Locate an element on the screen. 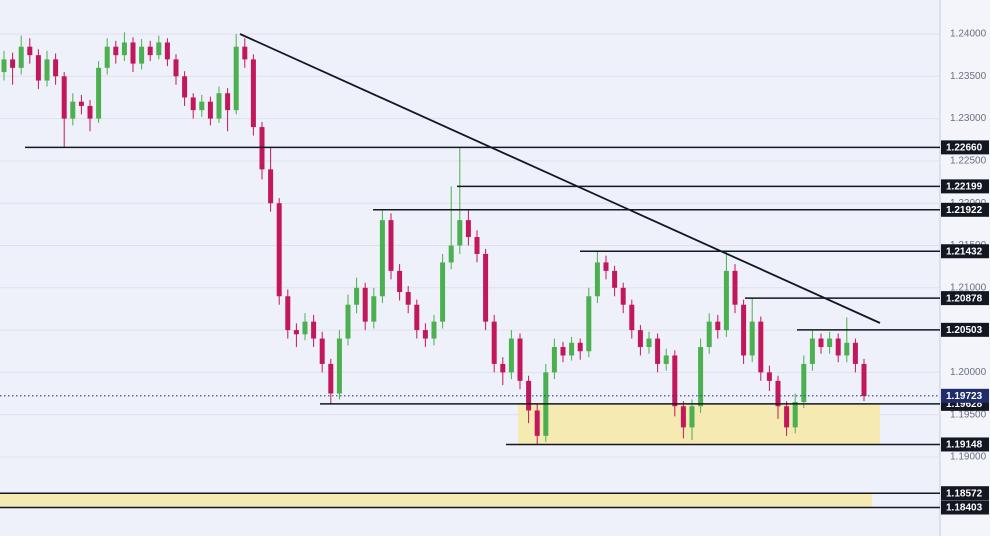  current-price-box is located at coordinates (965, 395).